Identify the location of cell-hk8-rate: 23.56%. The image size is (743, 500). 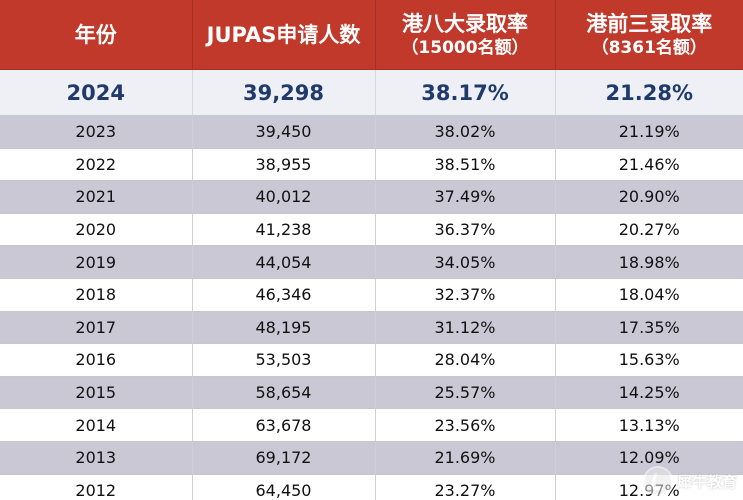
(465, 425).